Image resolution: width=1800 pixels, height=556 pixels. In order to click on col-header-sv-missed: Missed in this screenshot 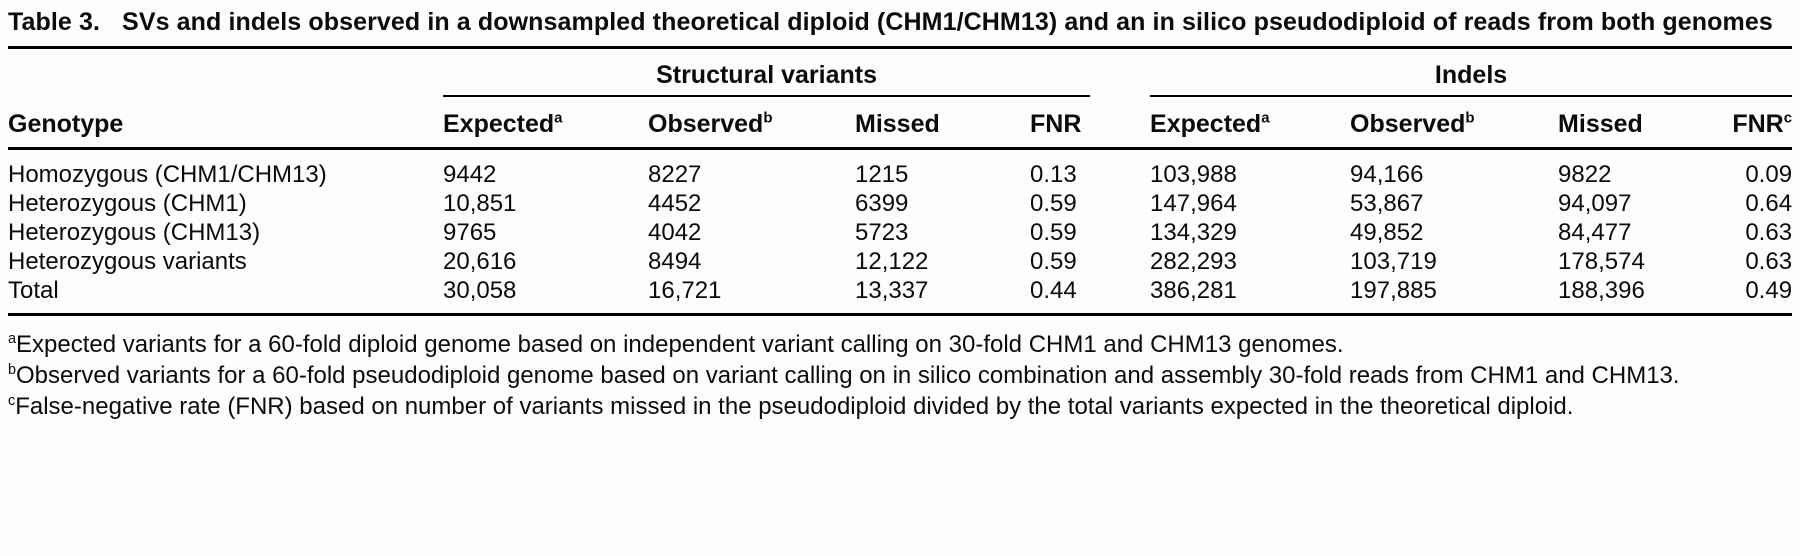, I will do `click(942, 123)`.